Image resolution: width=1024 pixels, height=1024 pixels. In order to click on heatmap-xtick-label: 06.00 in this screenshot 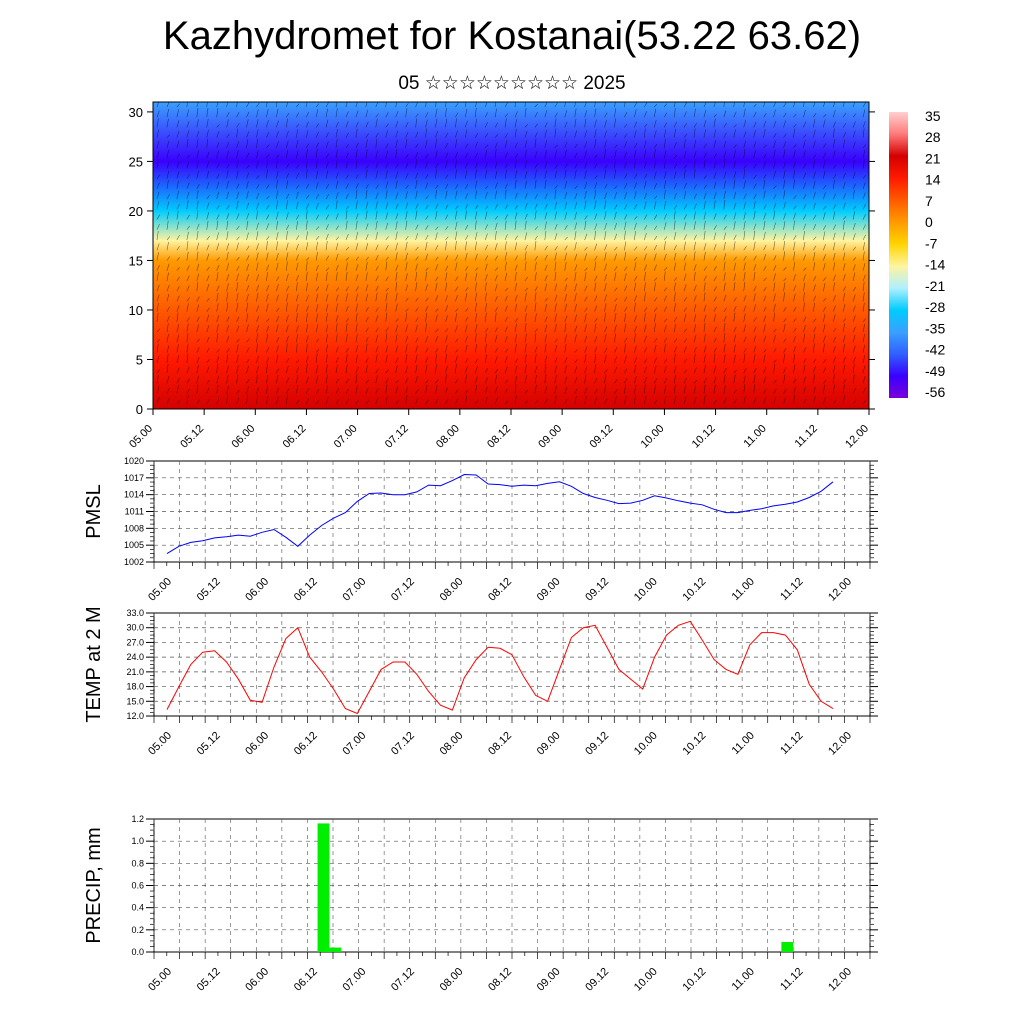, I will do `click(243, 437)`.